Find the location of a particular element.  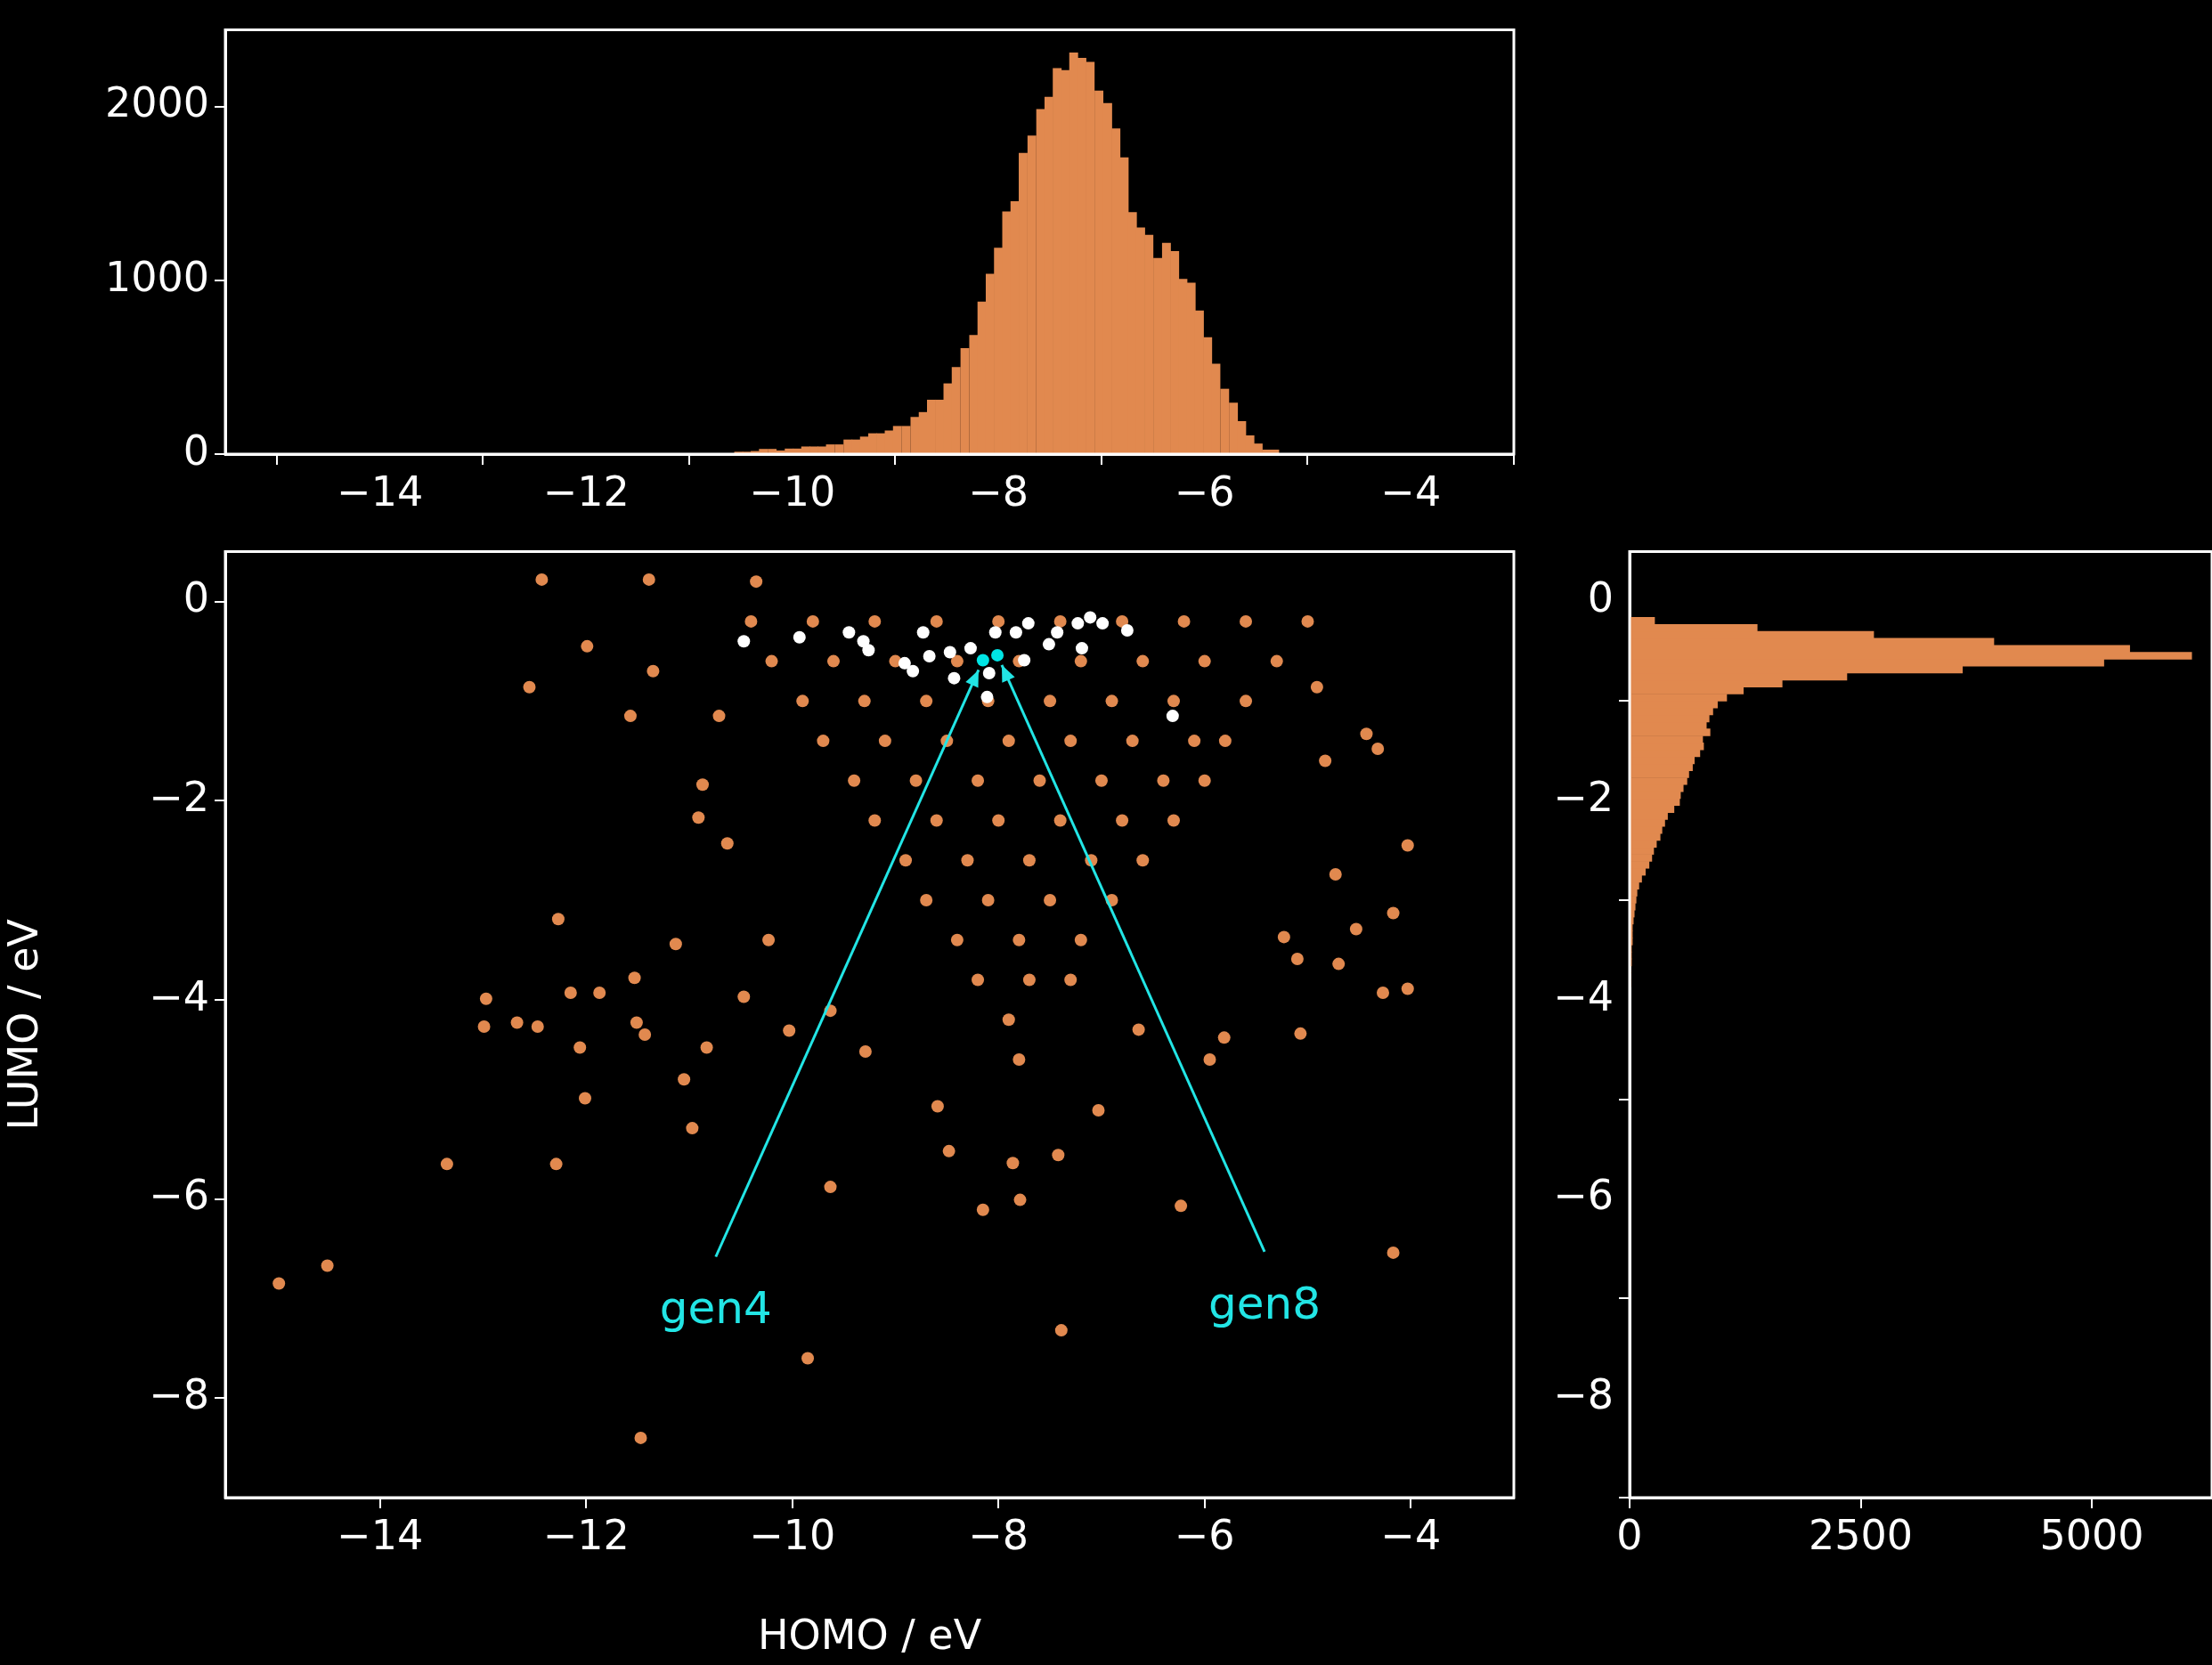

x-axis-title: HOMO / eV is located at coordinates (869, 1635).